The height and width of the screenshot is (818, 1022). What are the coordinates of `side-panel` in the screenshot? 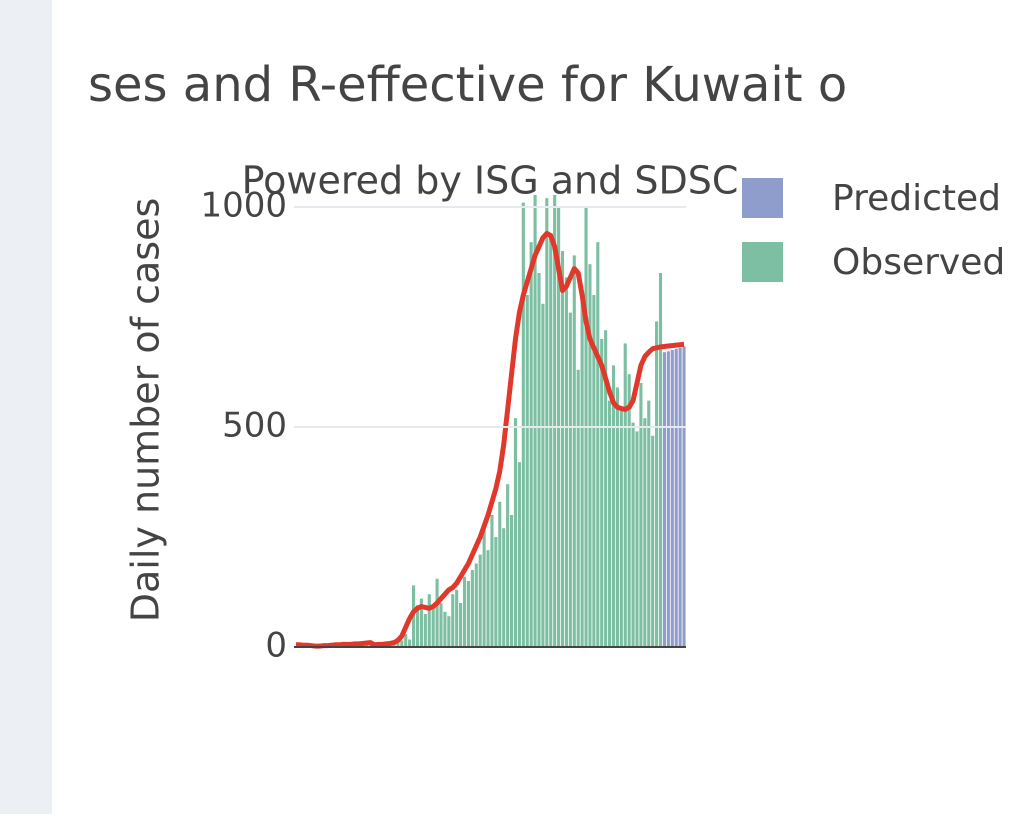 It's located at (26, 407).